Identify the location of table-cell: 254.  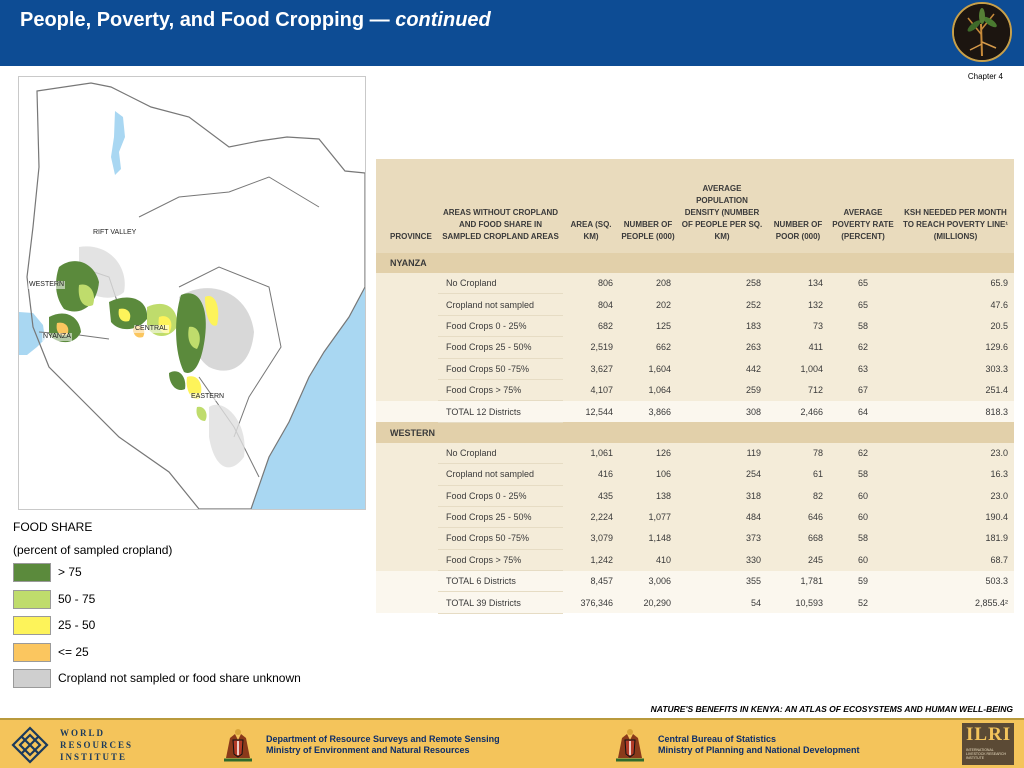
(722, 474).